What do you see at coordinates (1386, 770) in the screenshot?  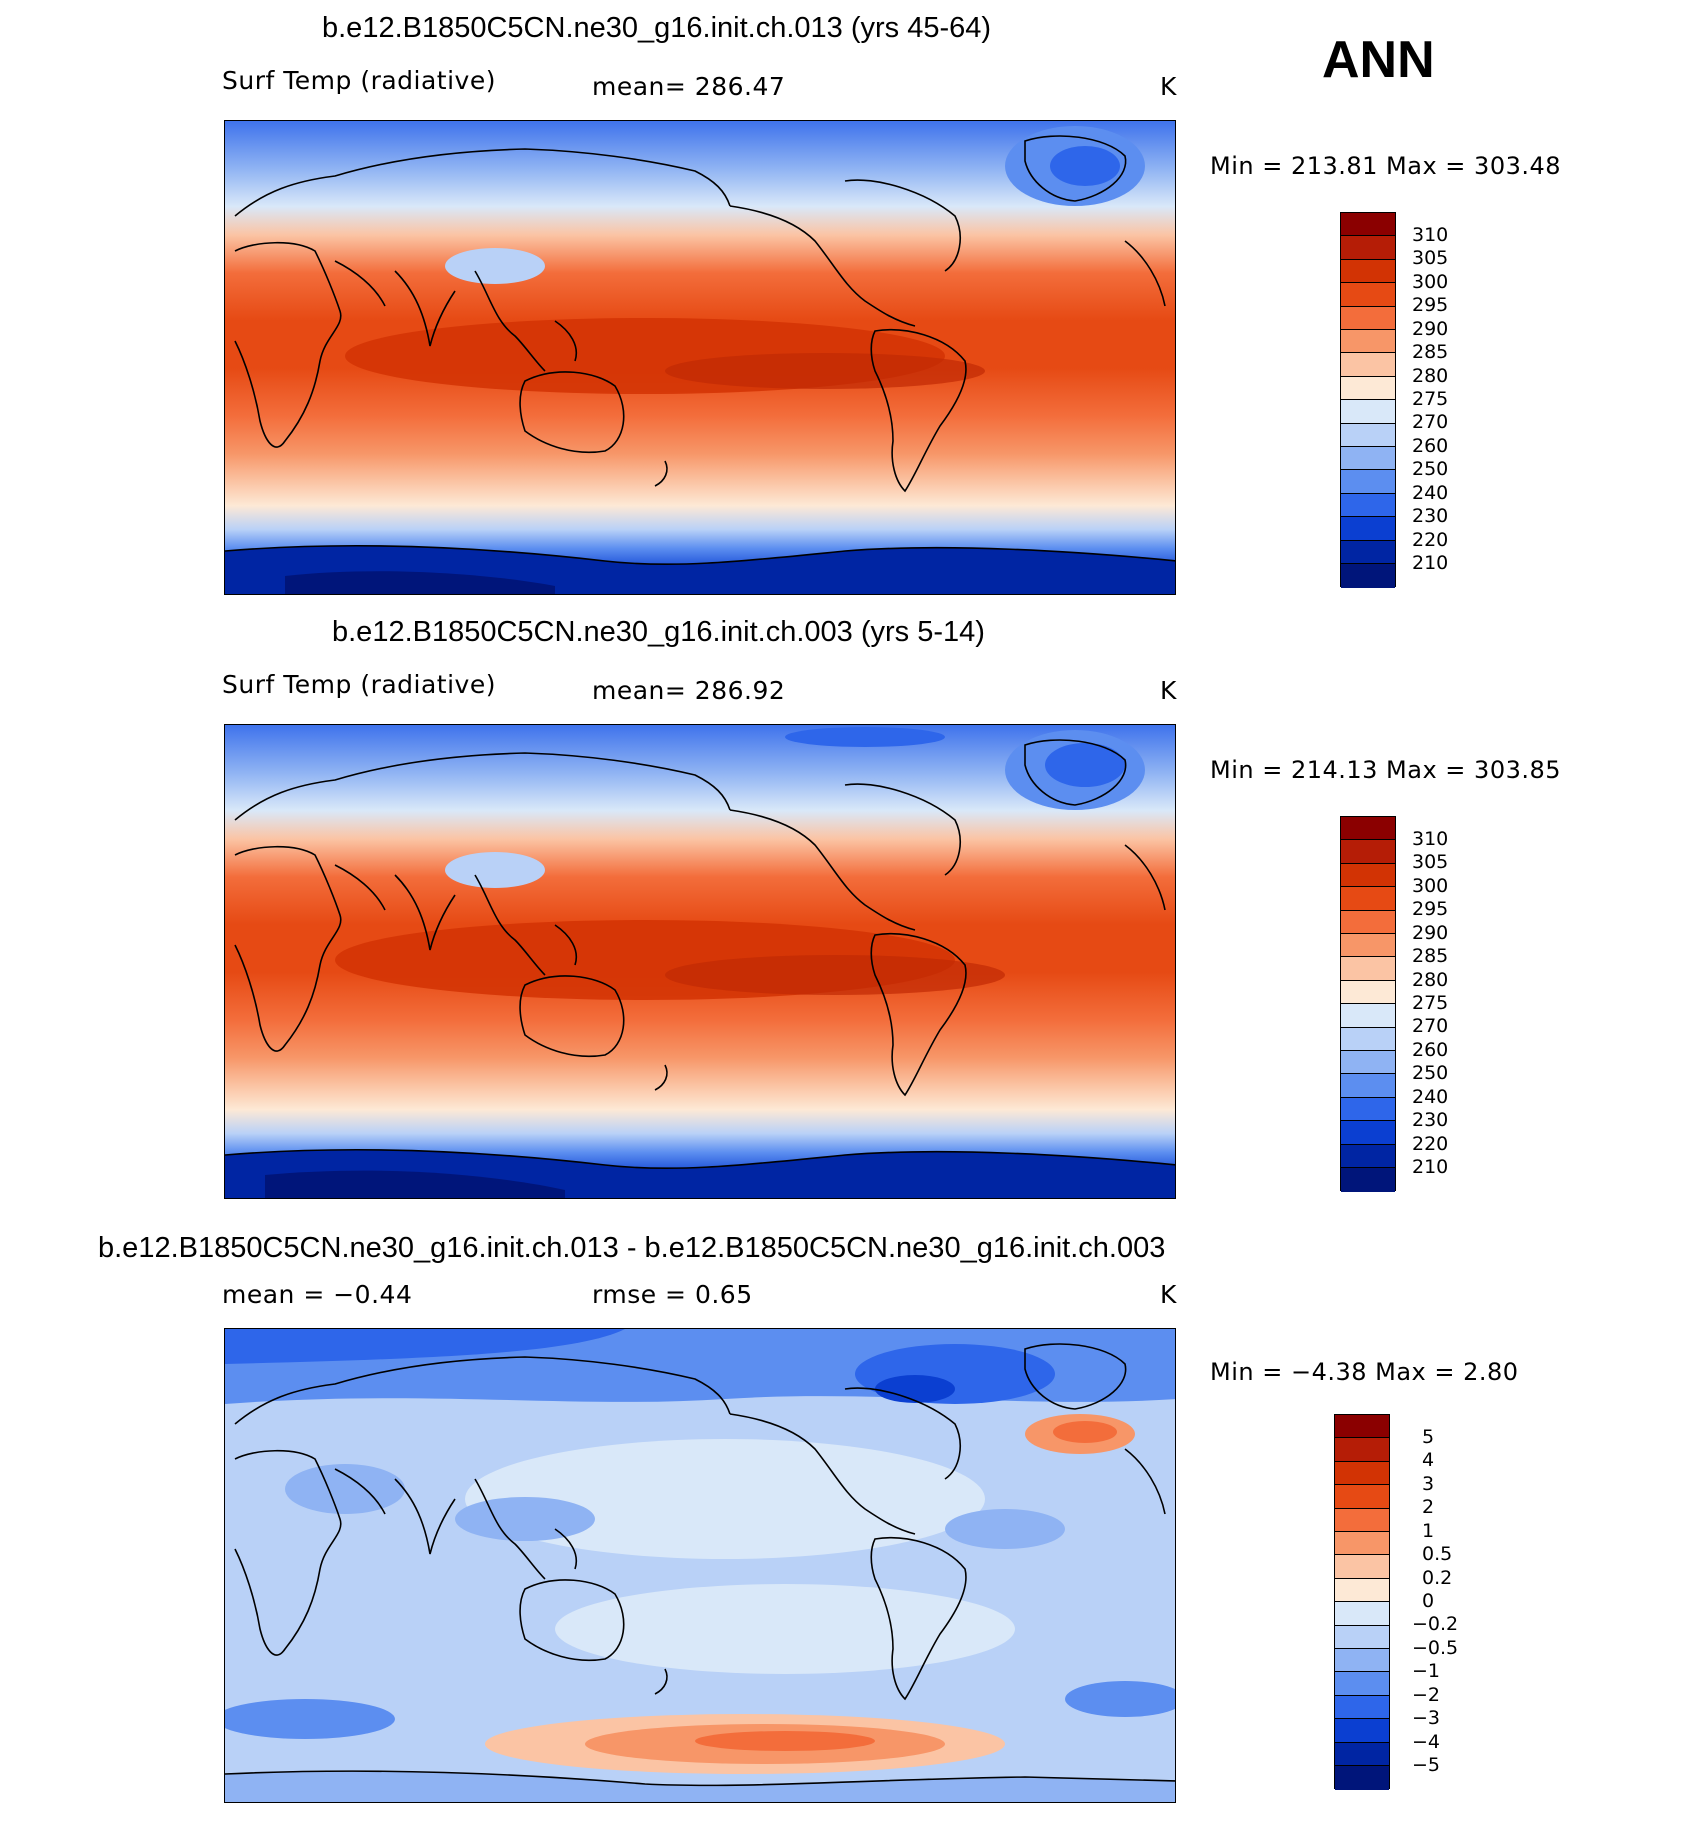 I see `min-max-label: Min = 214.13 Max = 303.85` at bounding box center [1386, 770].